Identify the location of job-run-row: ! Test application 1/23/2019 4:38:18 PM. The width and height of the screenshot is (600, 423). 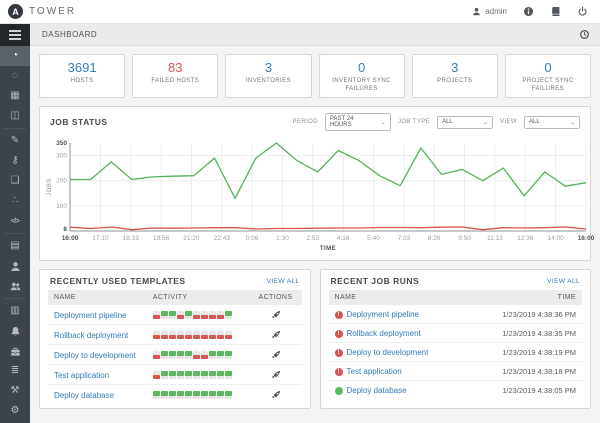
(455, 370).